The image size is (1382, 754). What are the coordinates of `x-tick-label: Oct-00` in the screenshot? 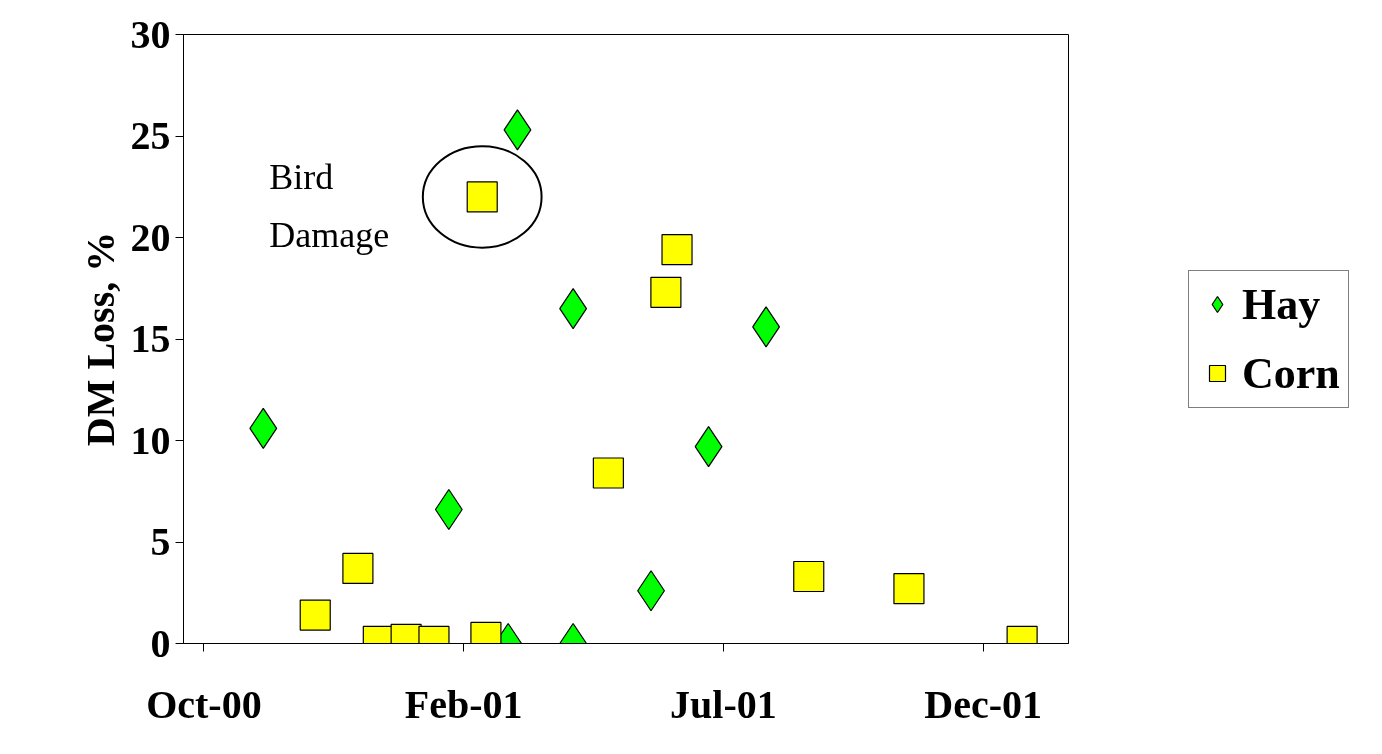 It's located at (204, 704).